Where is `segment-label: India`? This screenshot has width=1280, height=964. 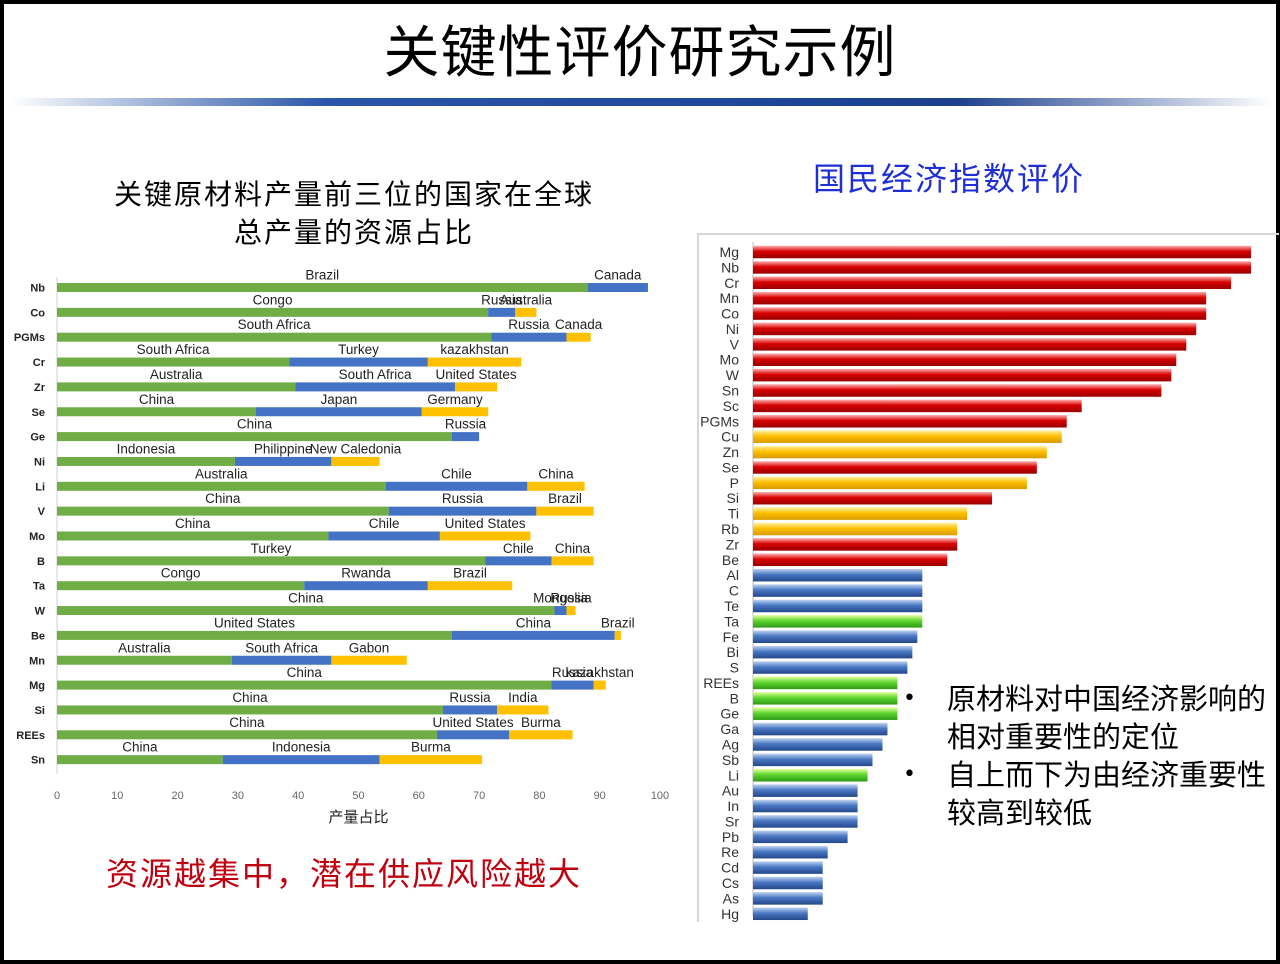 segment-label: India is located at coordinates (523, 697).